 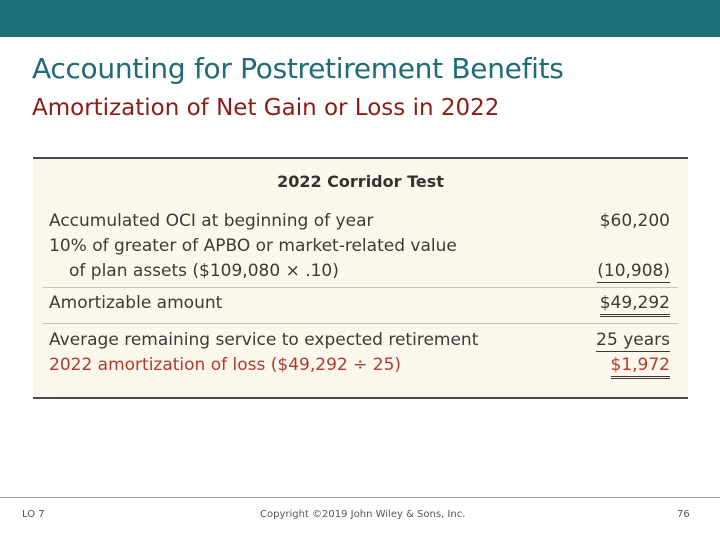 What do you see at coordinates (634, 221) in the screenshot?
I see `row-value-accumulated-oci: $60,200` at bounding box center [634, 221].